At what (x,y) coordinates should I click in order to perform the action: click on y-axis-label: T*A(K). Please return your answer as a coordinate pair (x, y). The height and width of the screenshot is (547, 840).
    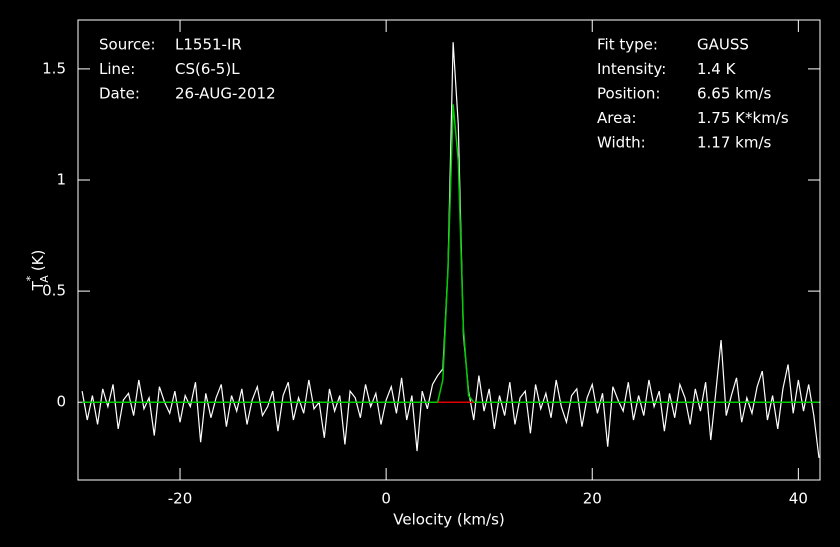
    Looking at the image, I should click on (37, 271).